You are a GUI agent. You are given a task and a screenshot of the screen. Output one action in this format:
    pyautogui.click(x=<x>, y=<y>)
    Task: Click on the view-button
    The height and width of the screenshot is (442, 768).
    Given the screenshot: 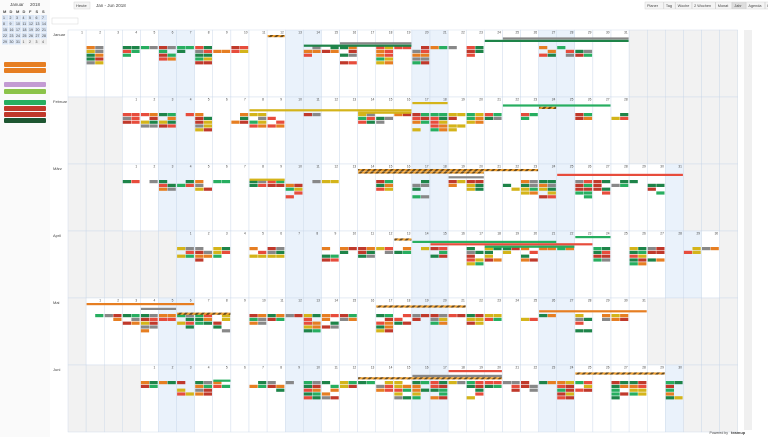 What is the action you would take?
    pyautogui.click(x=703, y=5)
    